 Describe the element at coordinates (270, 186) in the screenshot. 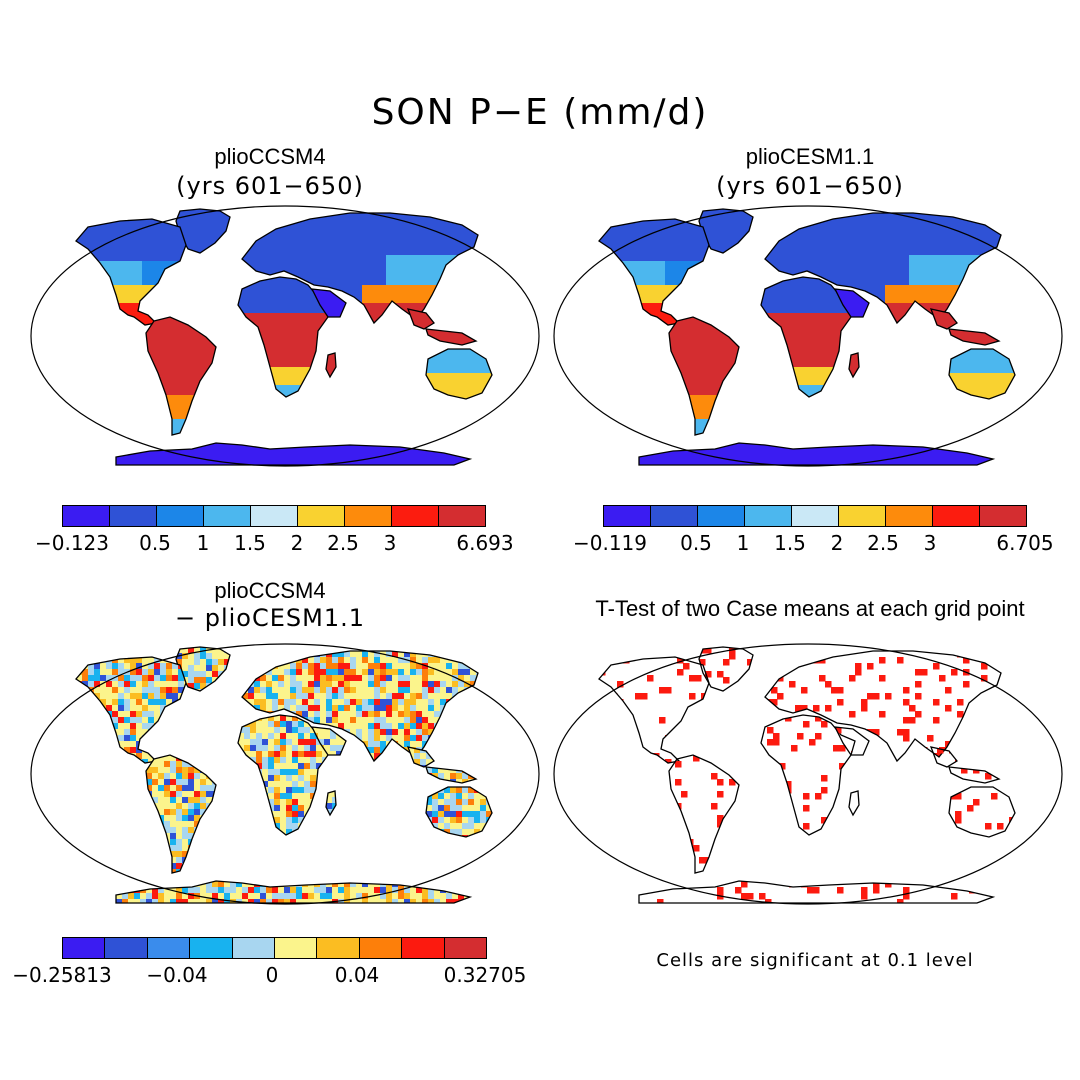

I see `panel1-subtitle: (yrs 601−650)` at that location.